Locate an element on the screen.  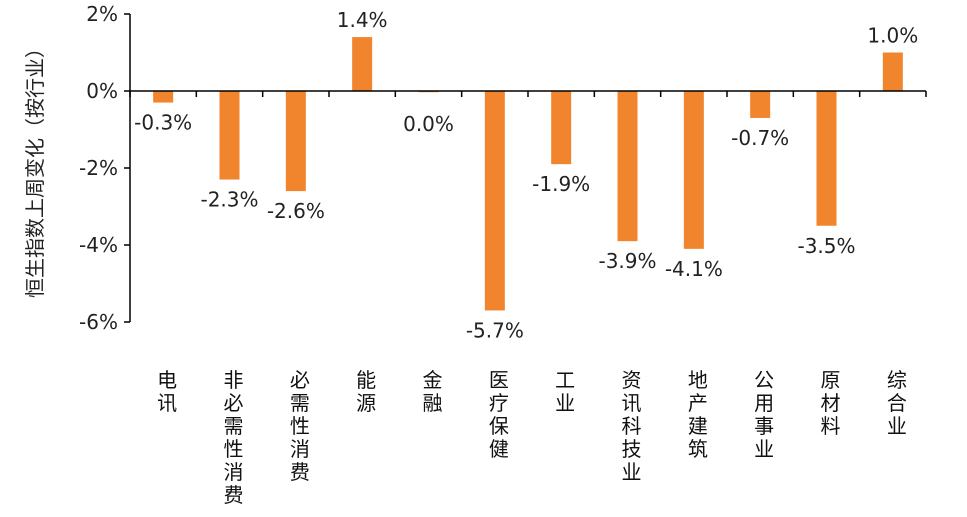
data-label: 1.4% is located at coordinates (362, 20).